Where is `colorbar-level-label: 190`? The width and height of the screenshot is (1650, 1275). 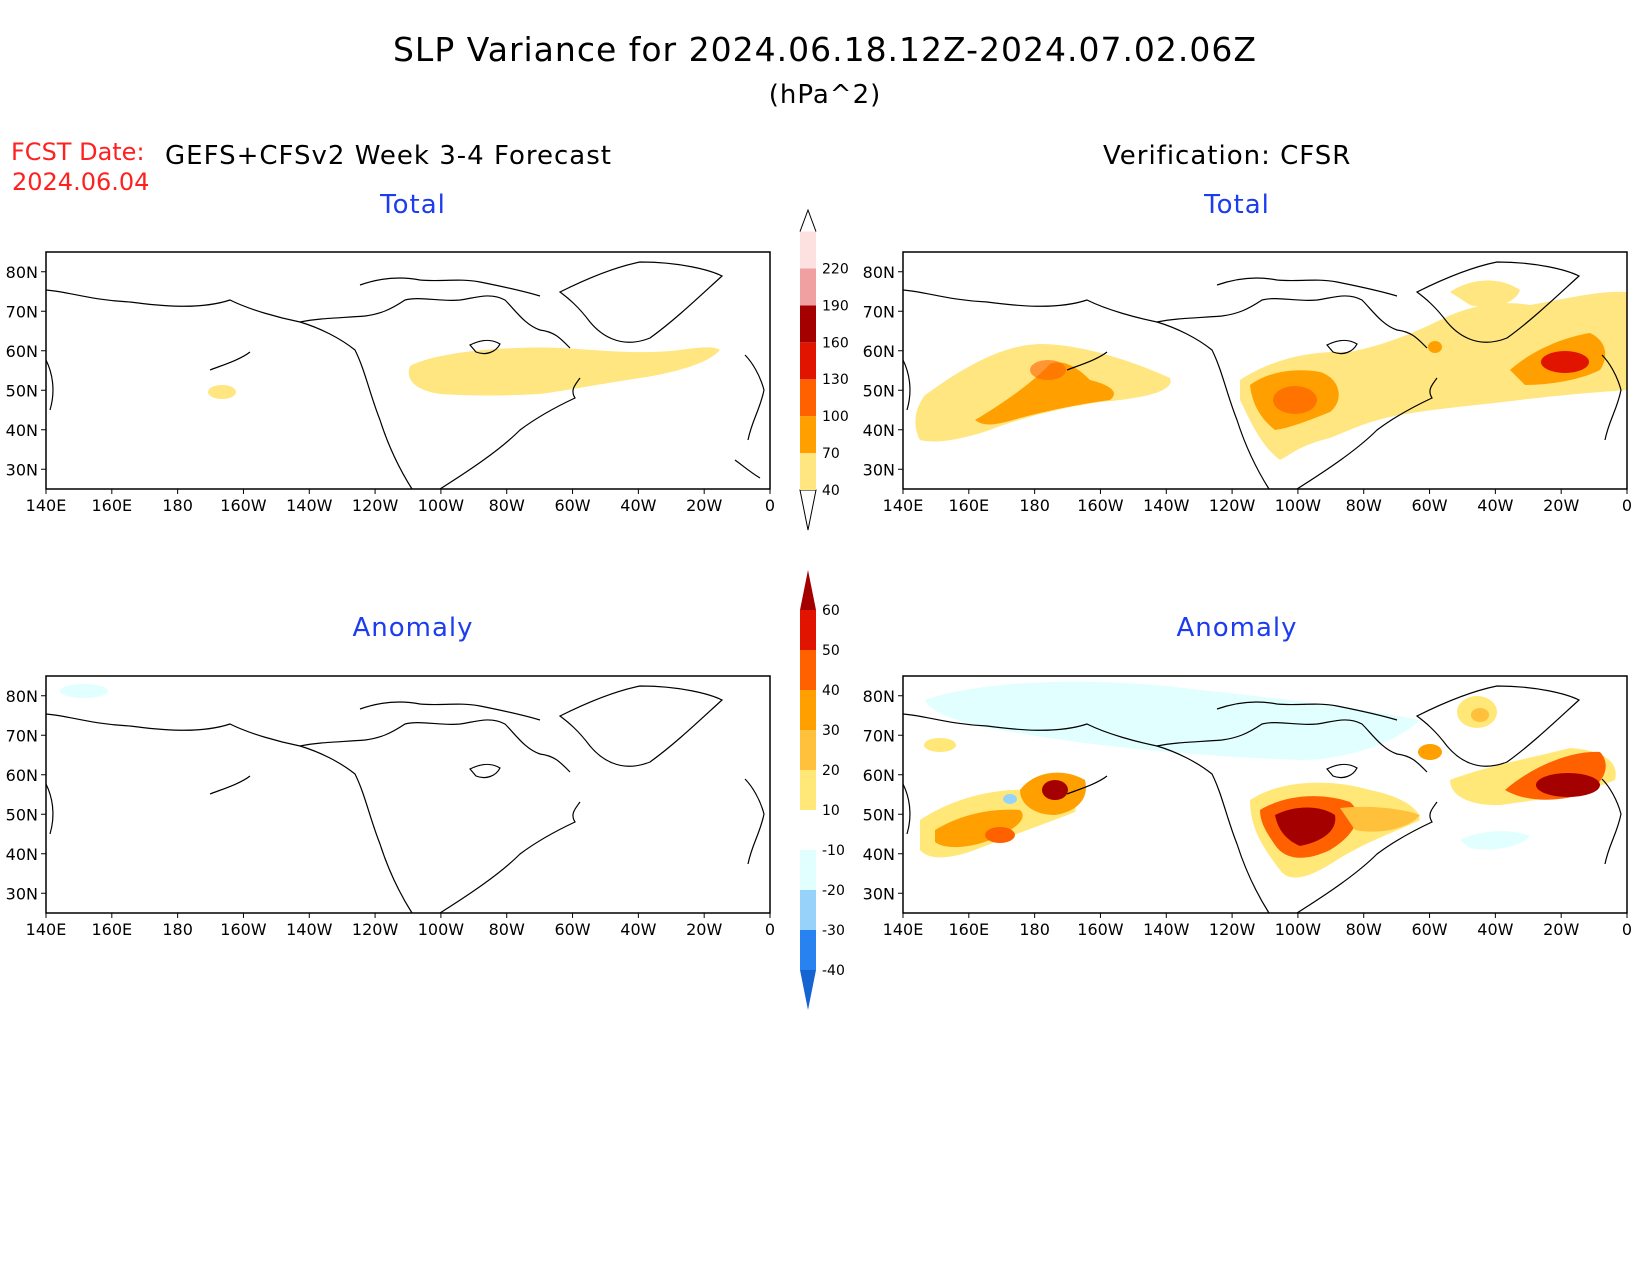 colorbar-level-label: 190 is located at coordinates (835, 306).